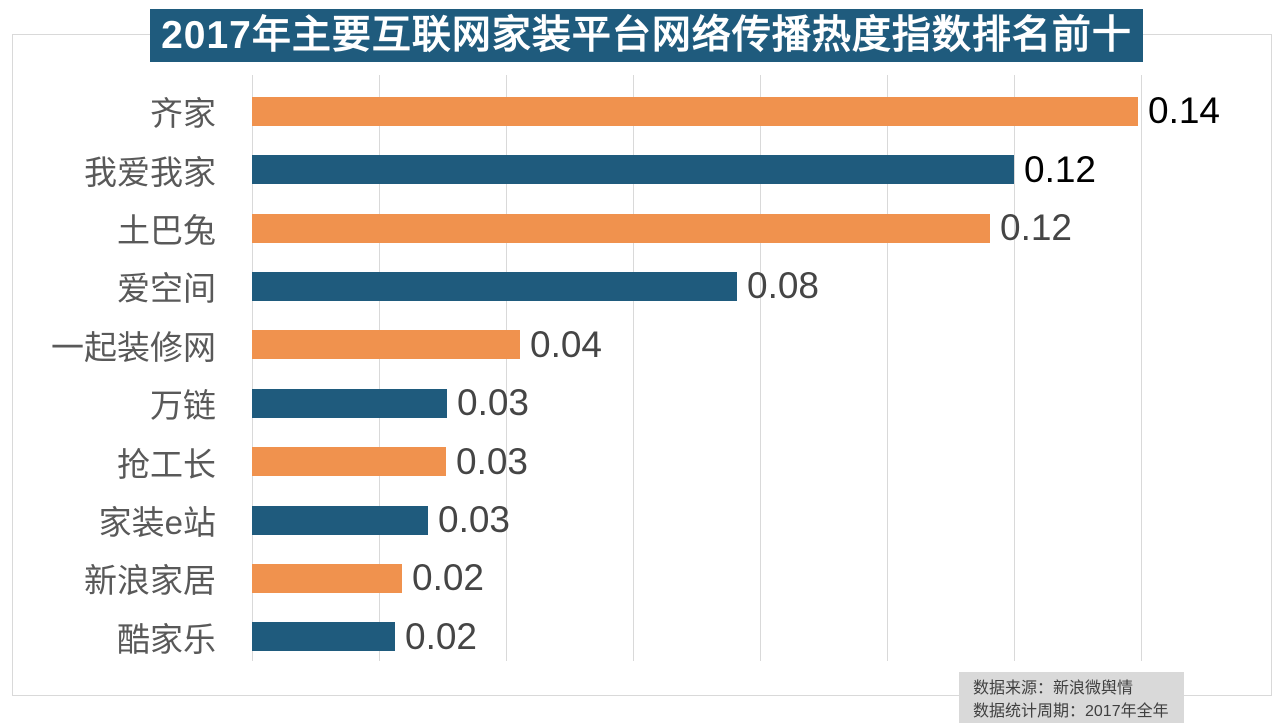  What do you see at coordinates (166, 289) in the screenshot?
I see `category-label: 爱空间` at bounding box center [166, 289].